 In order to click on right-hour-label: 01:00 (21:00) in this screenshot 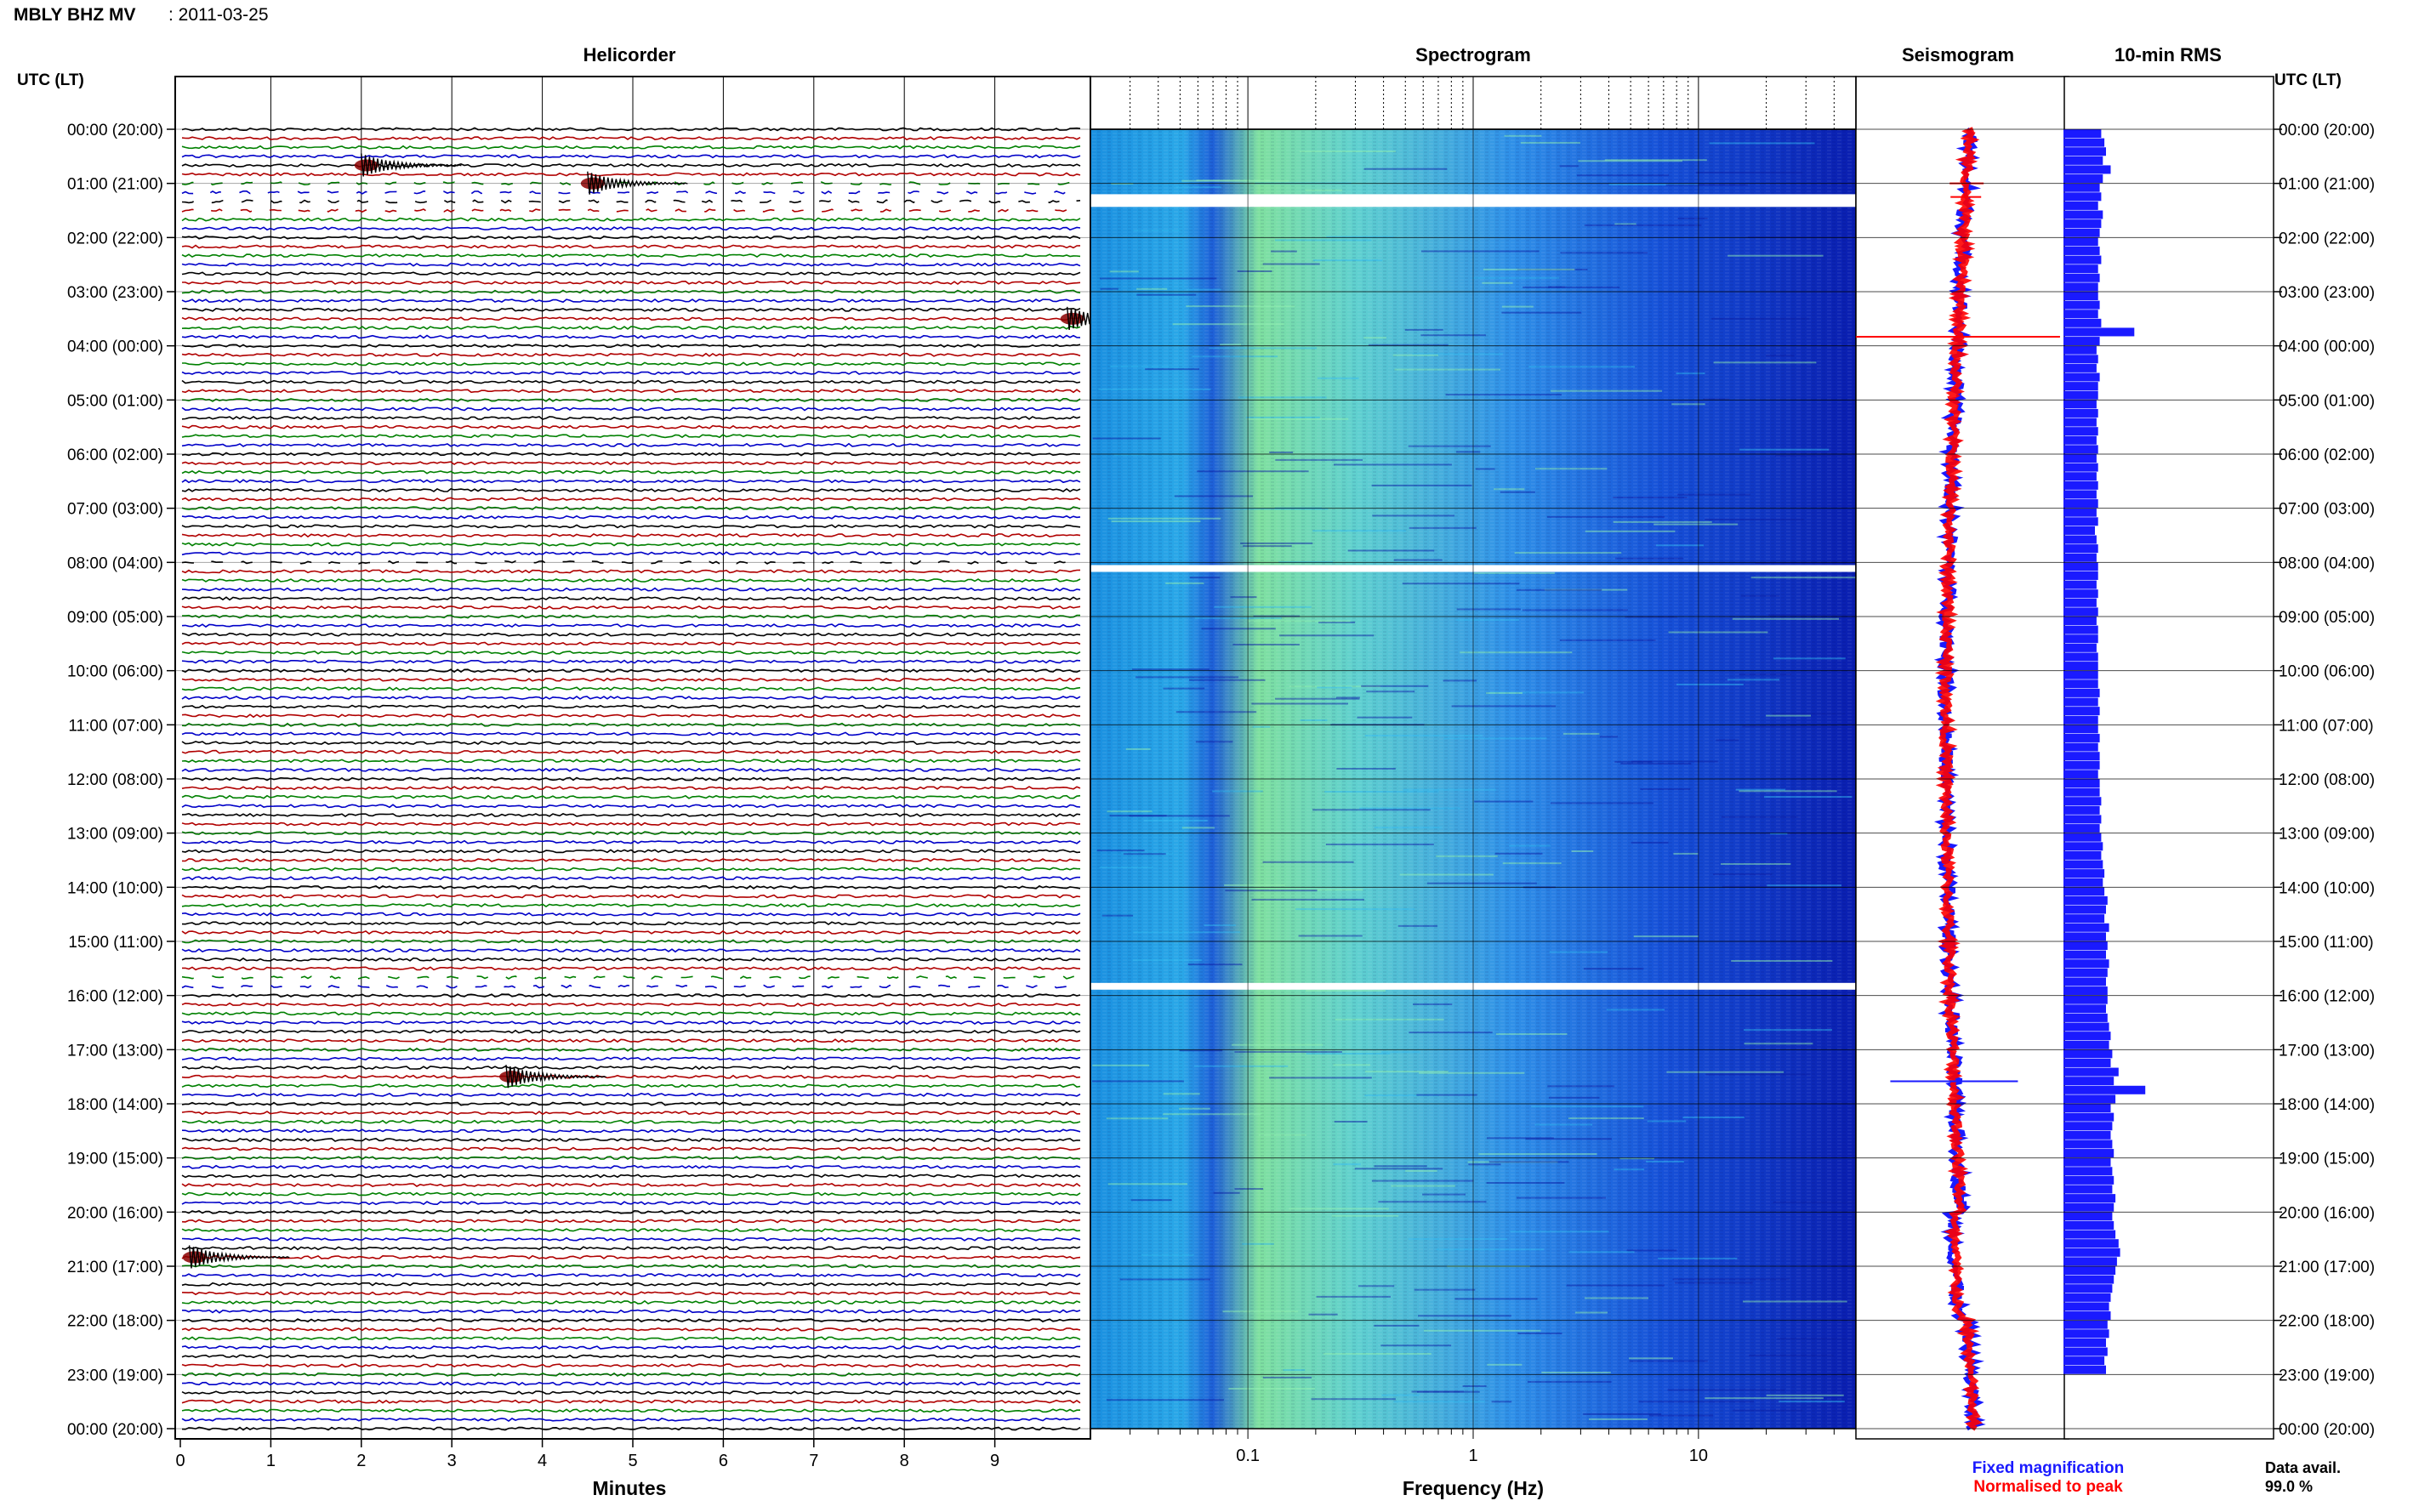, I will do `click(2327, 185)`.